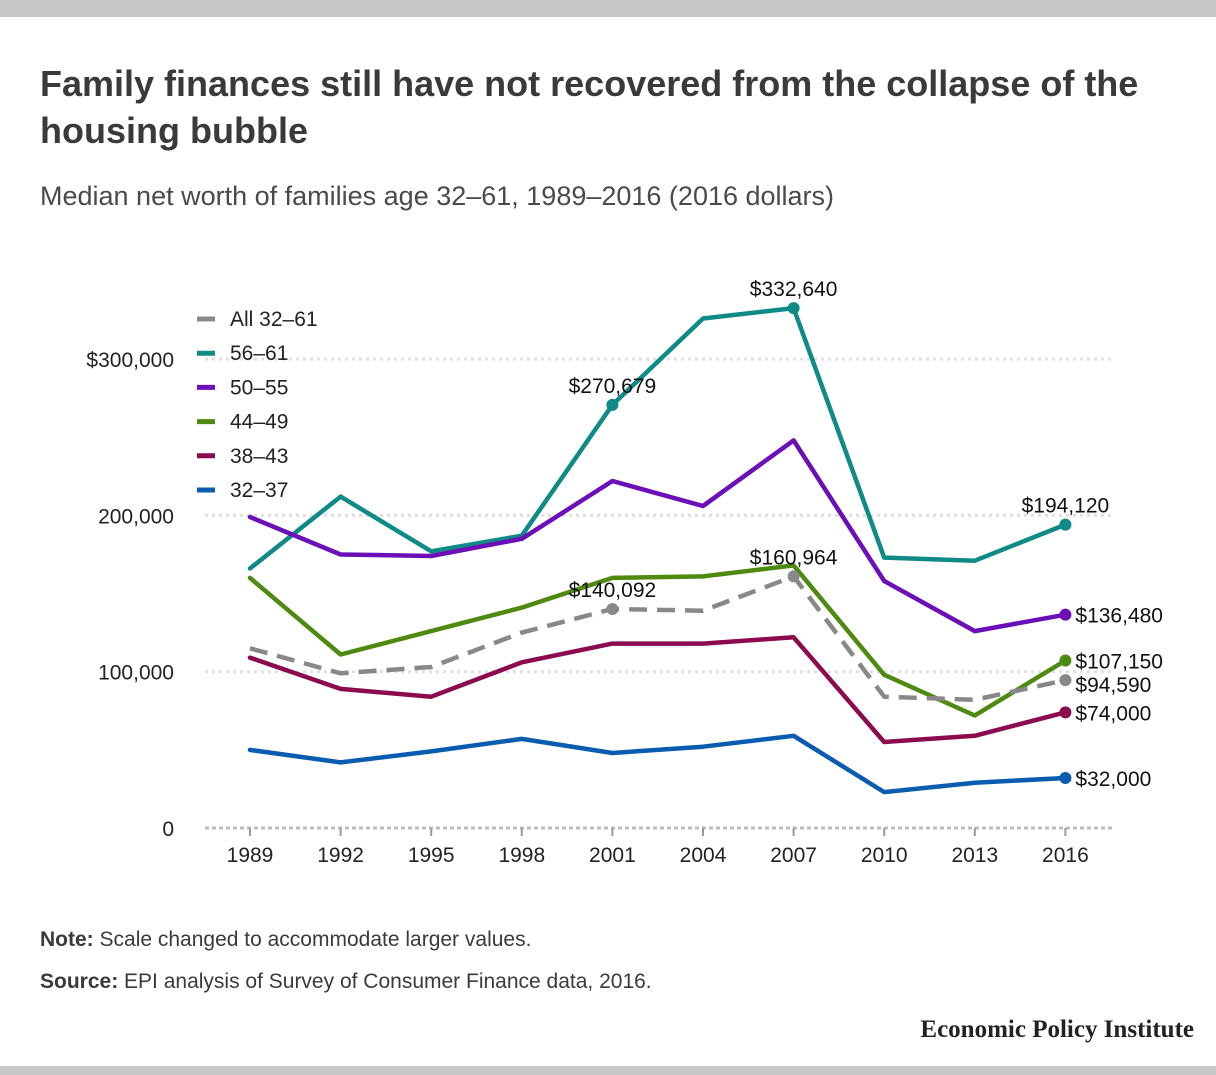 This screenshot has width=1216, height=1075. I want to click on top-band, so click(608, 8).